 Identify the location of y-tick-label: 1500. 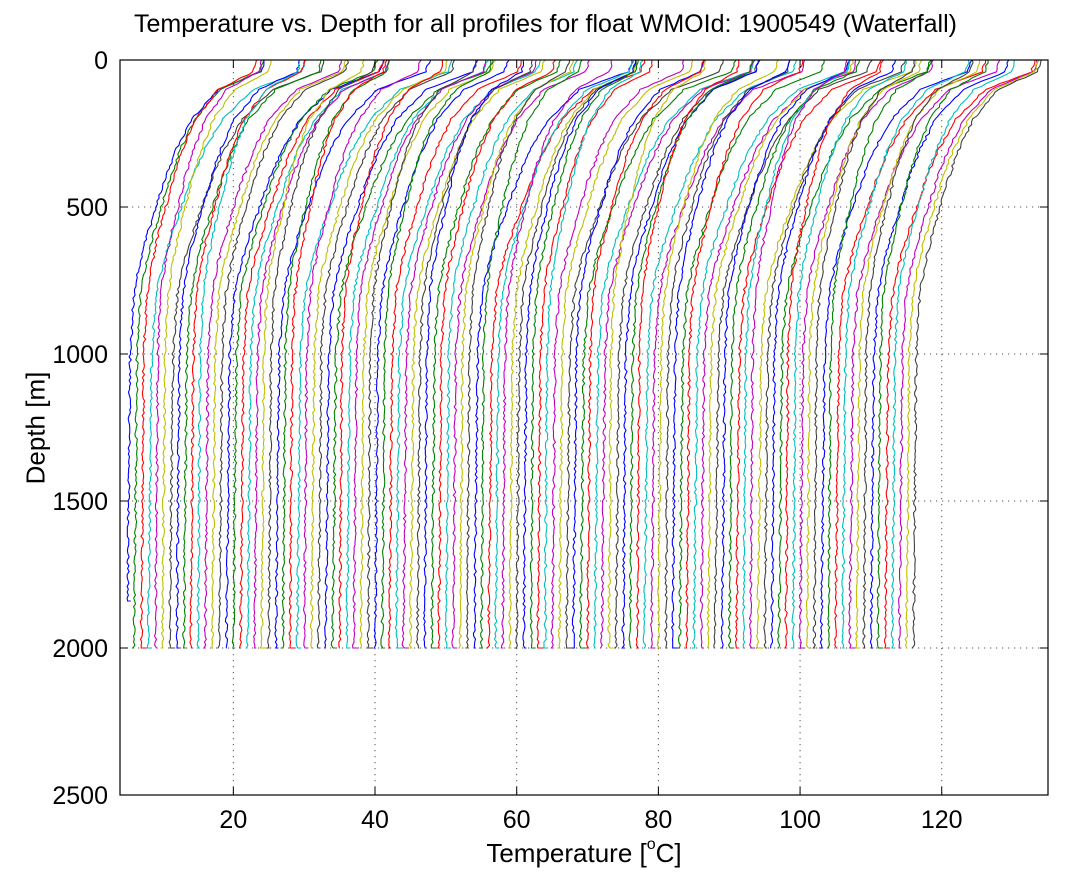
(80, 502).